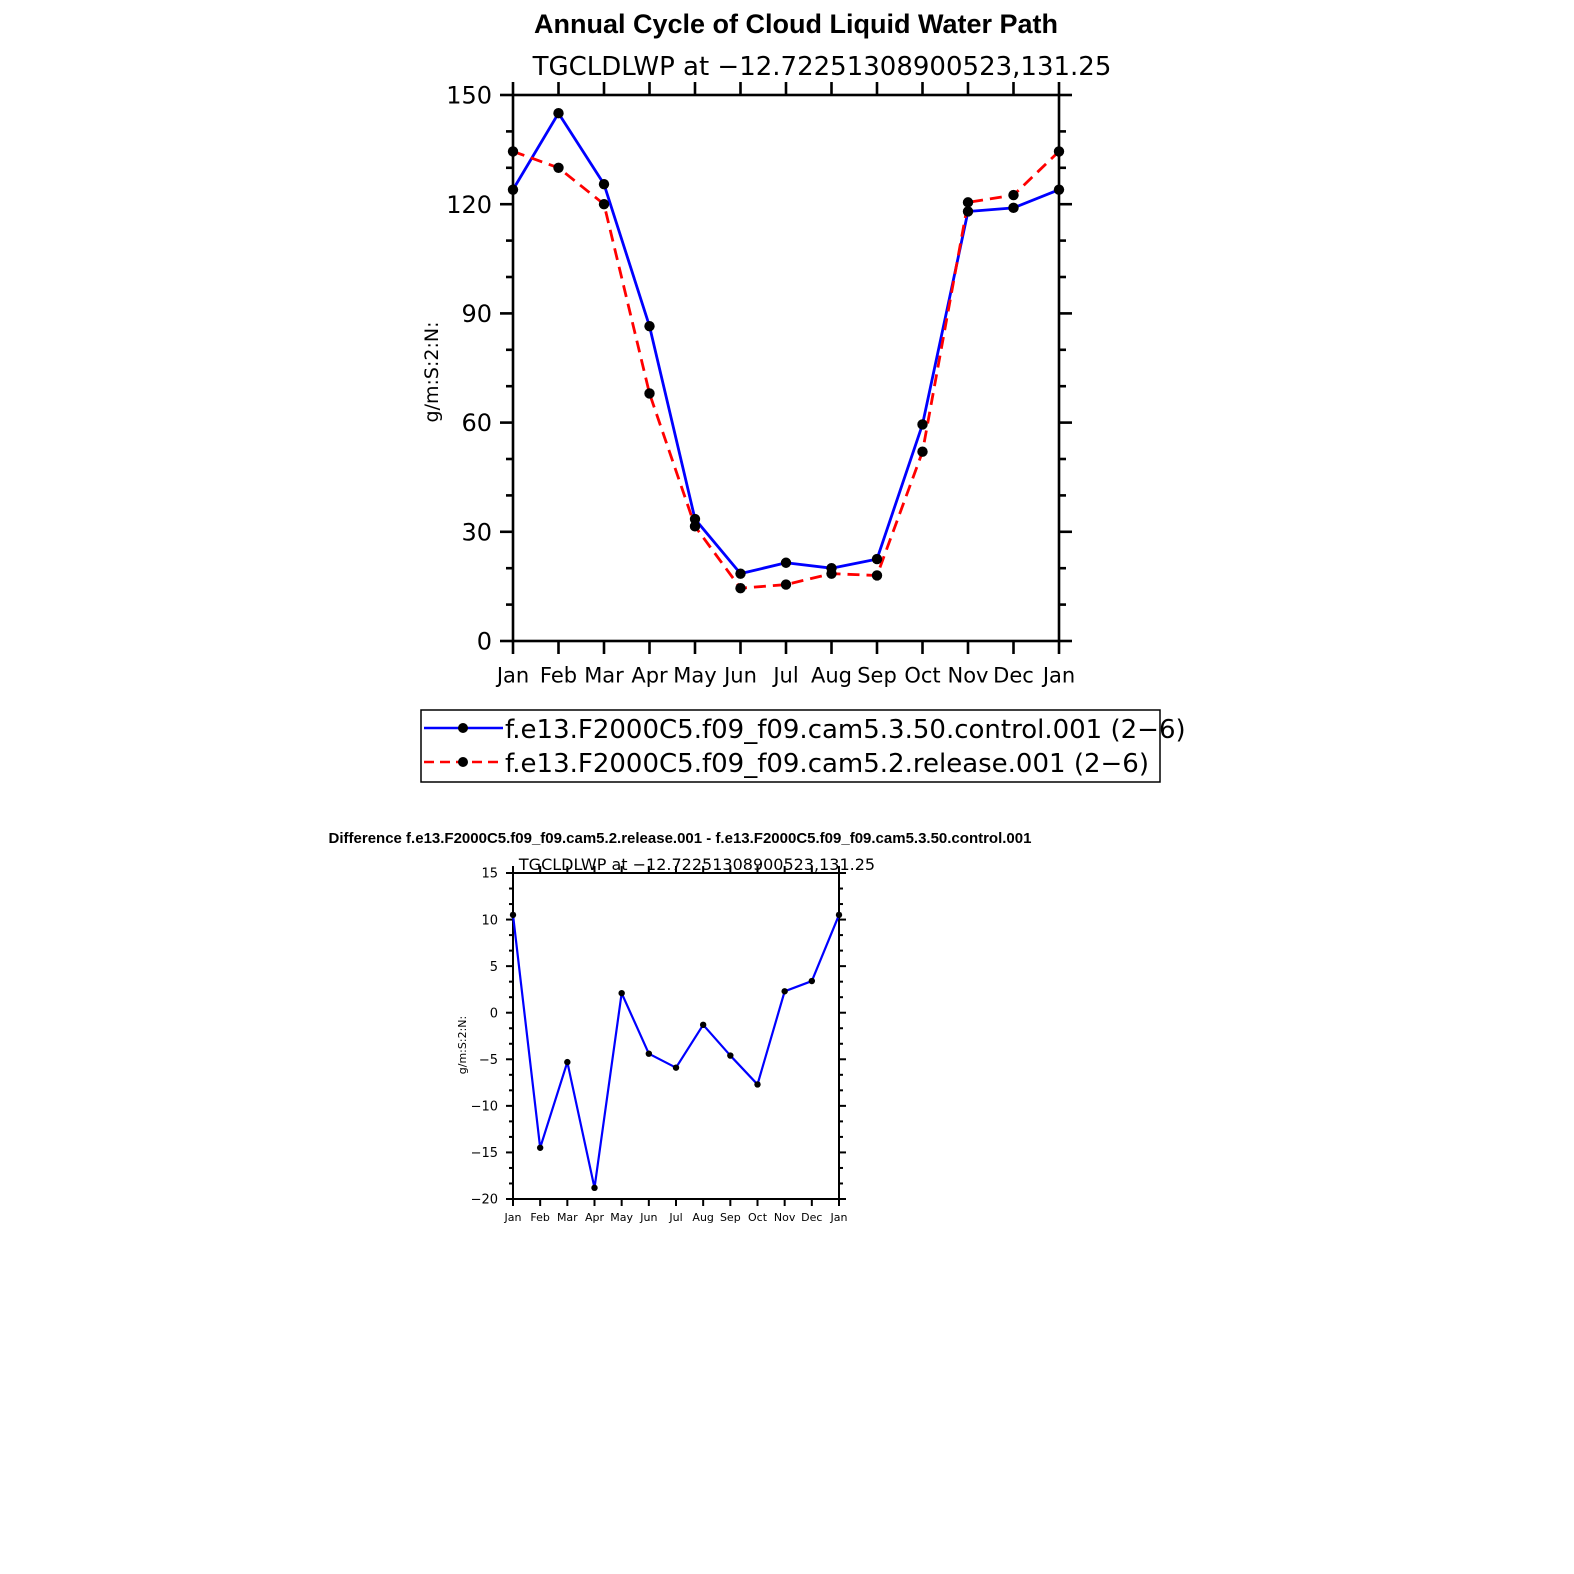 This screenshot has width=1574, height=1574. Describe the element at coordinates (796, 24) in the screenshot. I see `main-title: Annual Cycle of Cloud Liquid Water Path` at that location.